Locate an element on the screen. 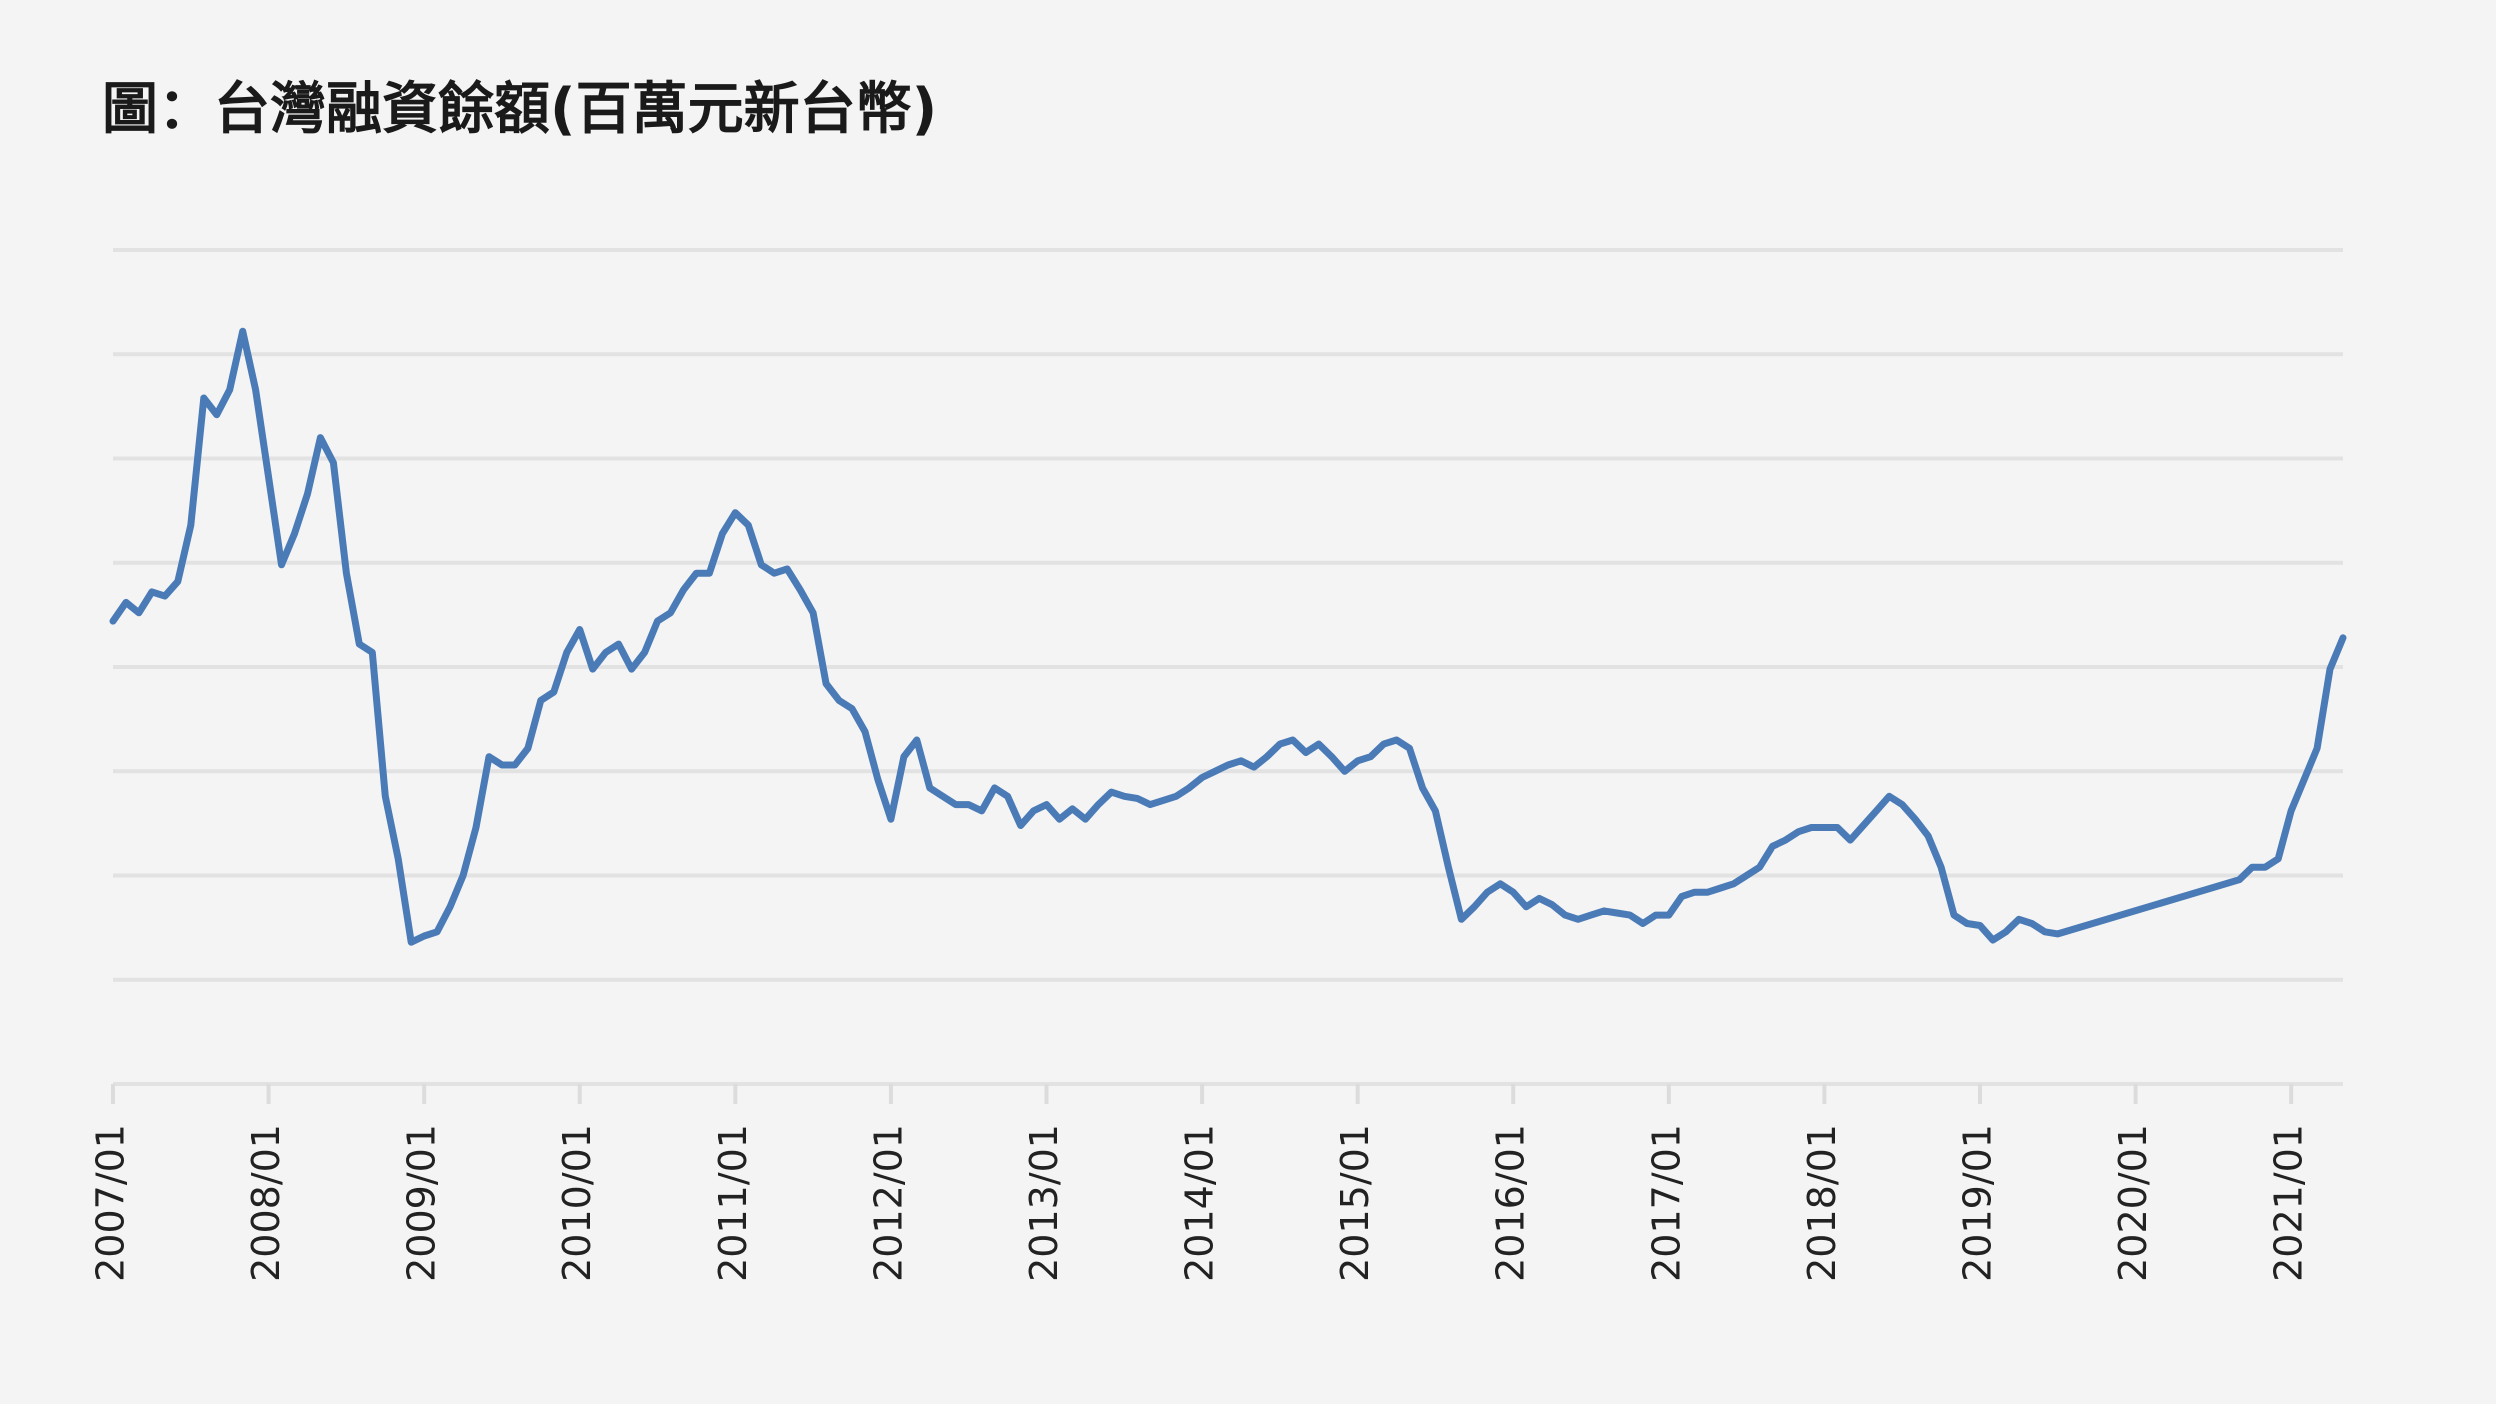  x-tick-label: 2010/01 is located at coordinates (577, 1203).